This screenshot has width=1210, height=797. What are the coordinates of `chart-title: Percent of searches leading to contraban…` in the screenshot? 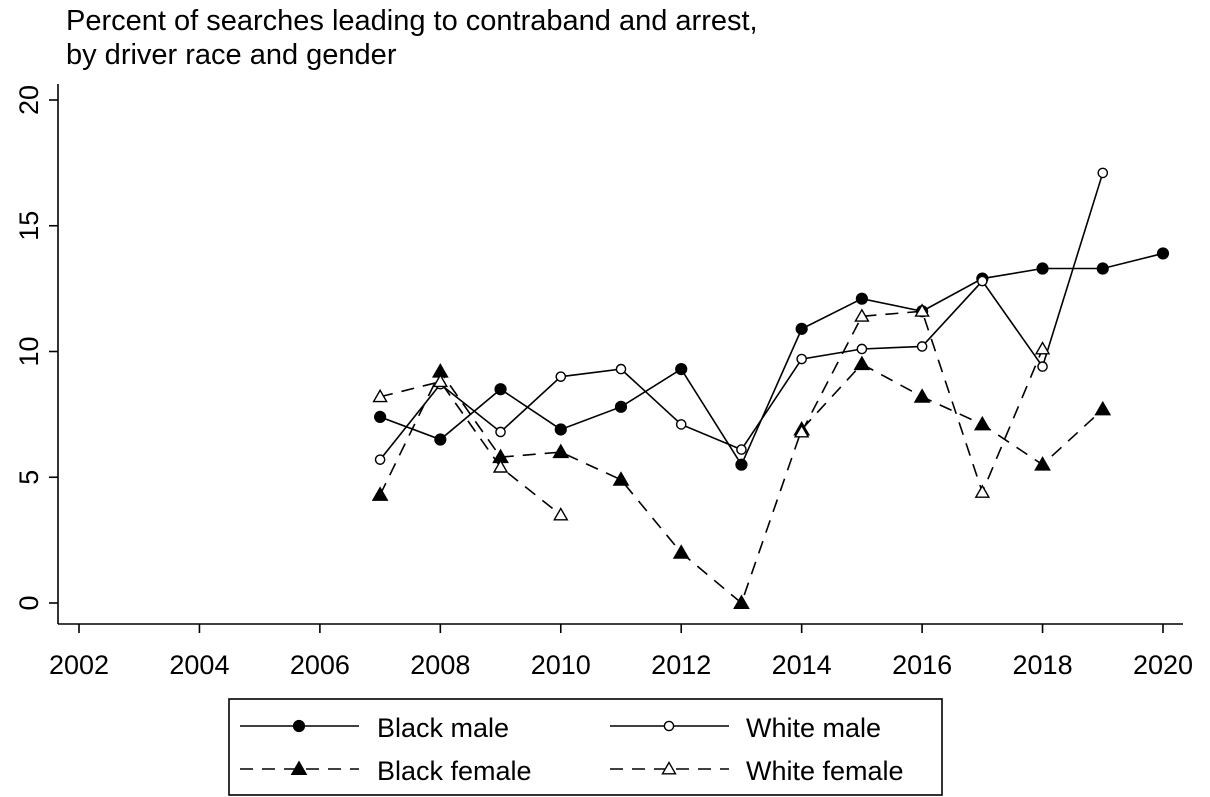 It's located at (412, 38).